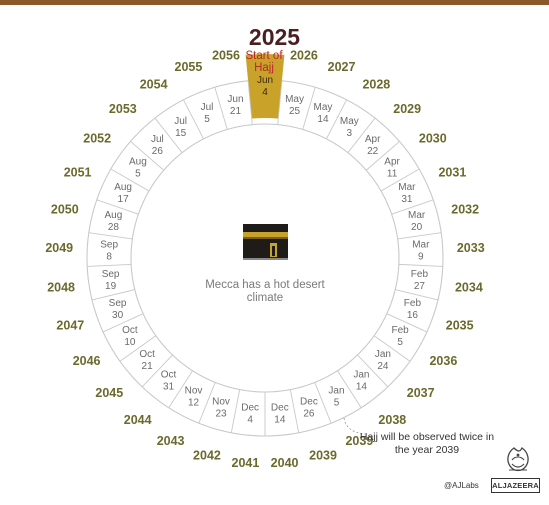 The image size is (549, 505). Describe the element at coordinates (65, 209) in the screenshot. I see `year-label: 2050` at that location.